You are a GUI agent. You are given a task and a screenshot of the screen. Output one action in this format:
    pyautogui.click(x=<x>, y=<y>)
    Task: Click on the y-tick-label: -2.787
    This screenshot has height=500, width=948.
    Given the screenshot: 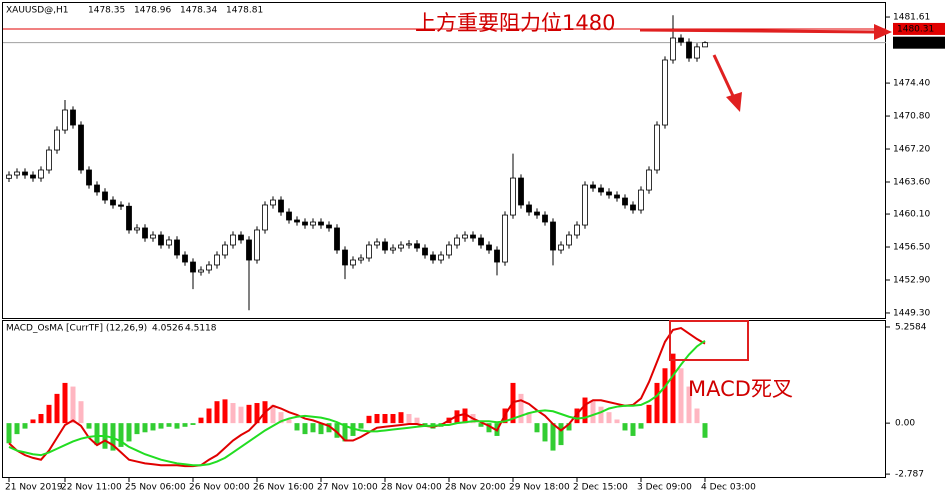 What is the action you would take?
    pyautogui.click(x=909, y=475)
    